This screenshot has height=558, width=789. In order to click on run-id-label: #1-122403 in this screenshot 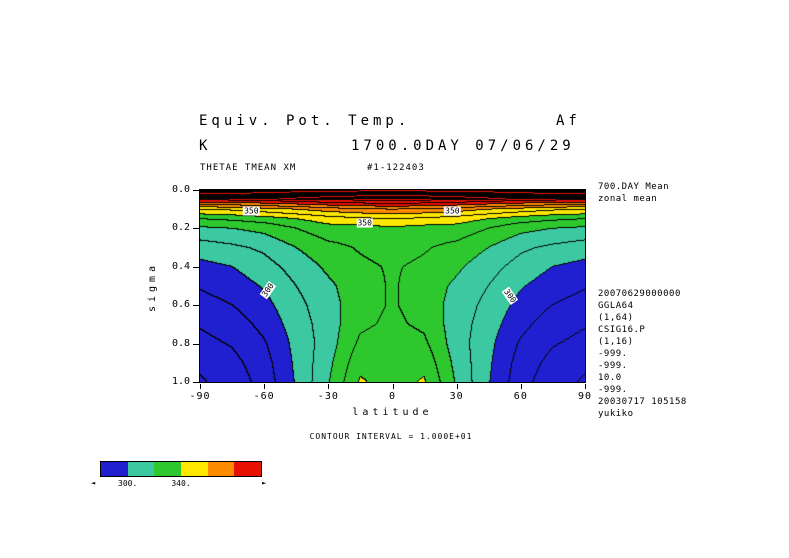, I will do `click(396, 168)`.